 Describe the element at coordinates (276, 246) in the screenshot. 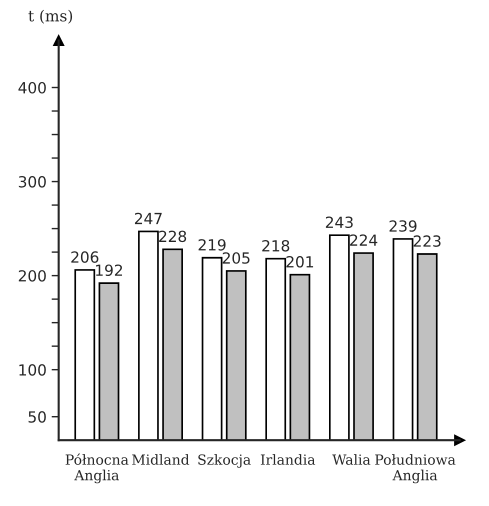

I see `data-label: 218` at that location.